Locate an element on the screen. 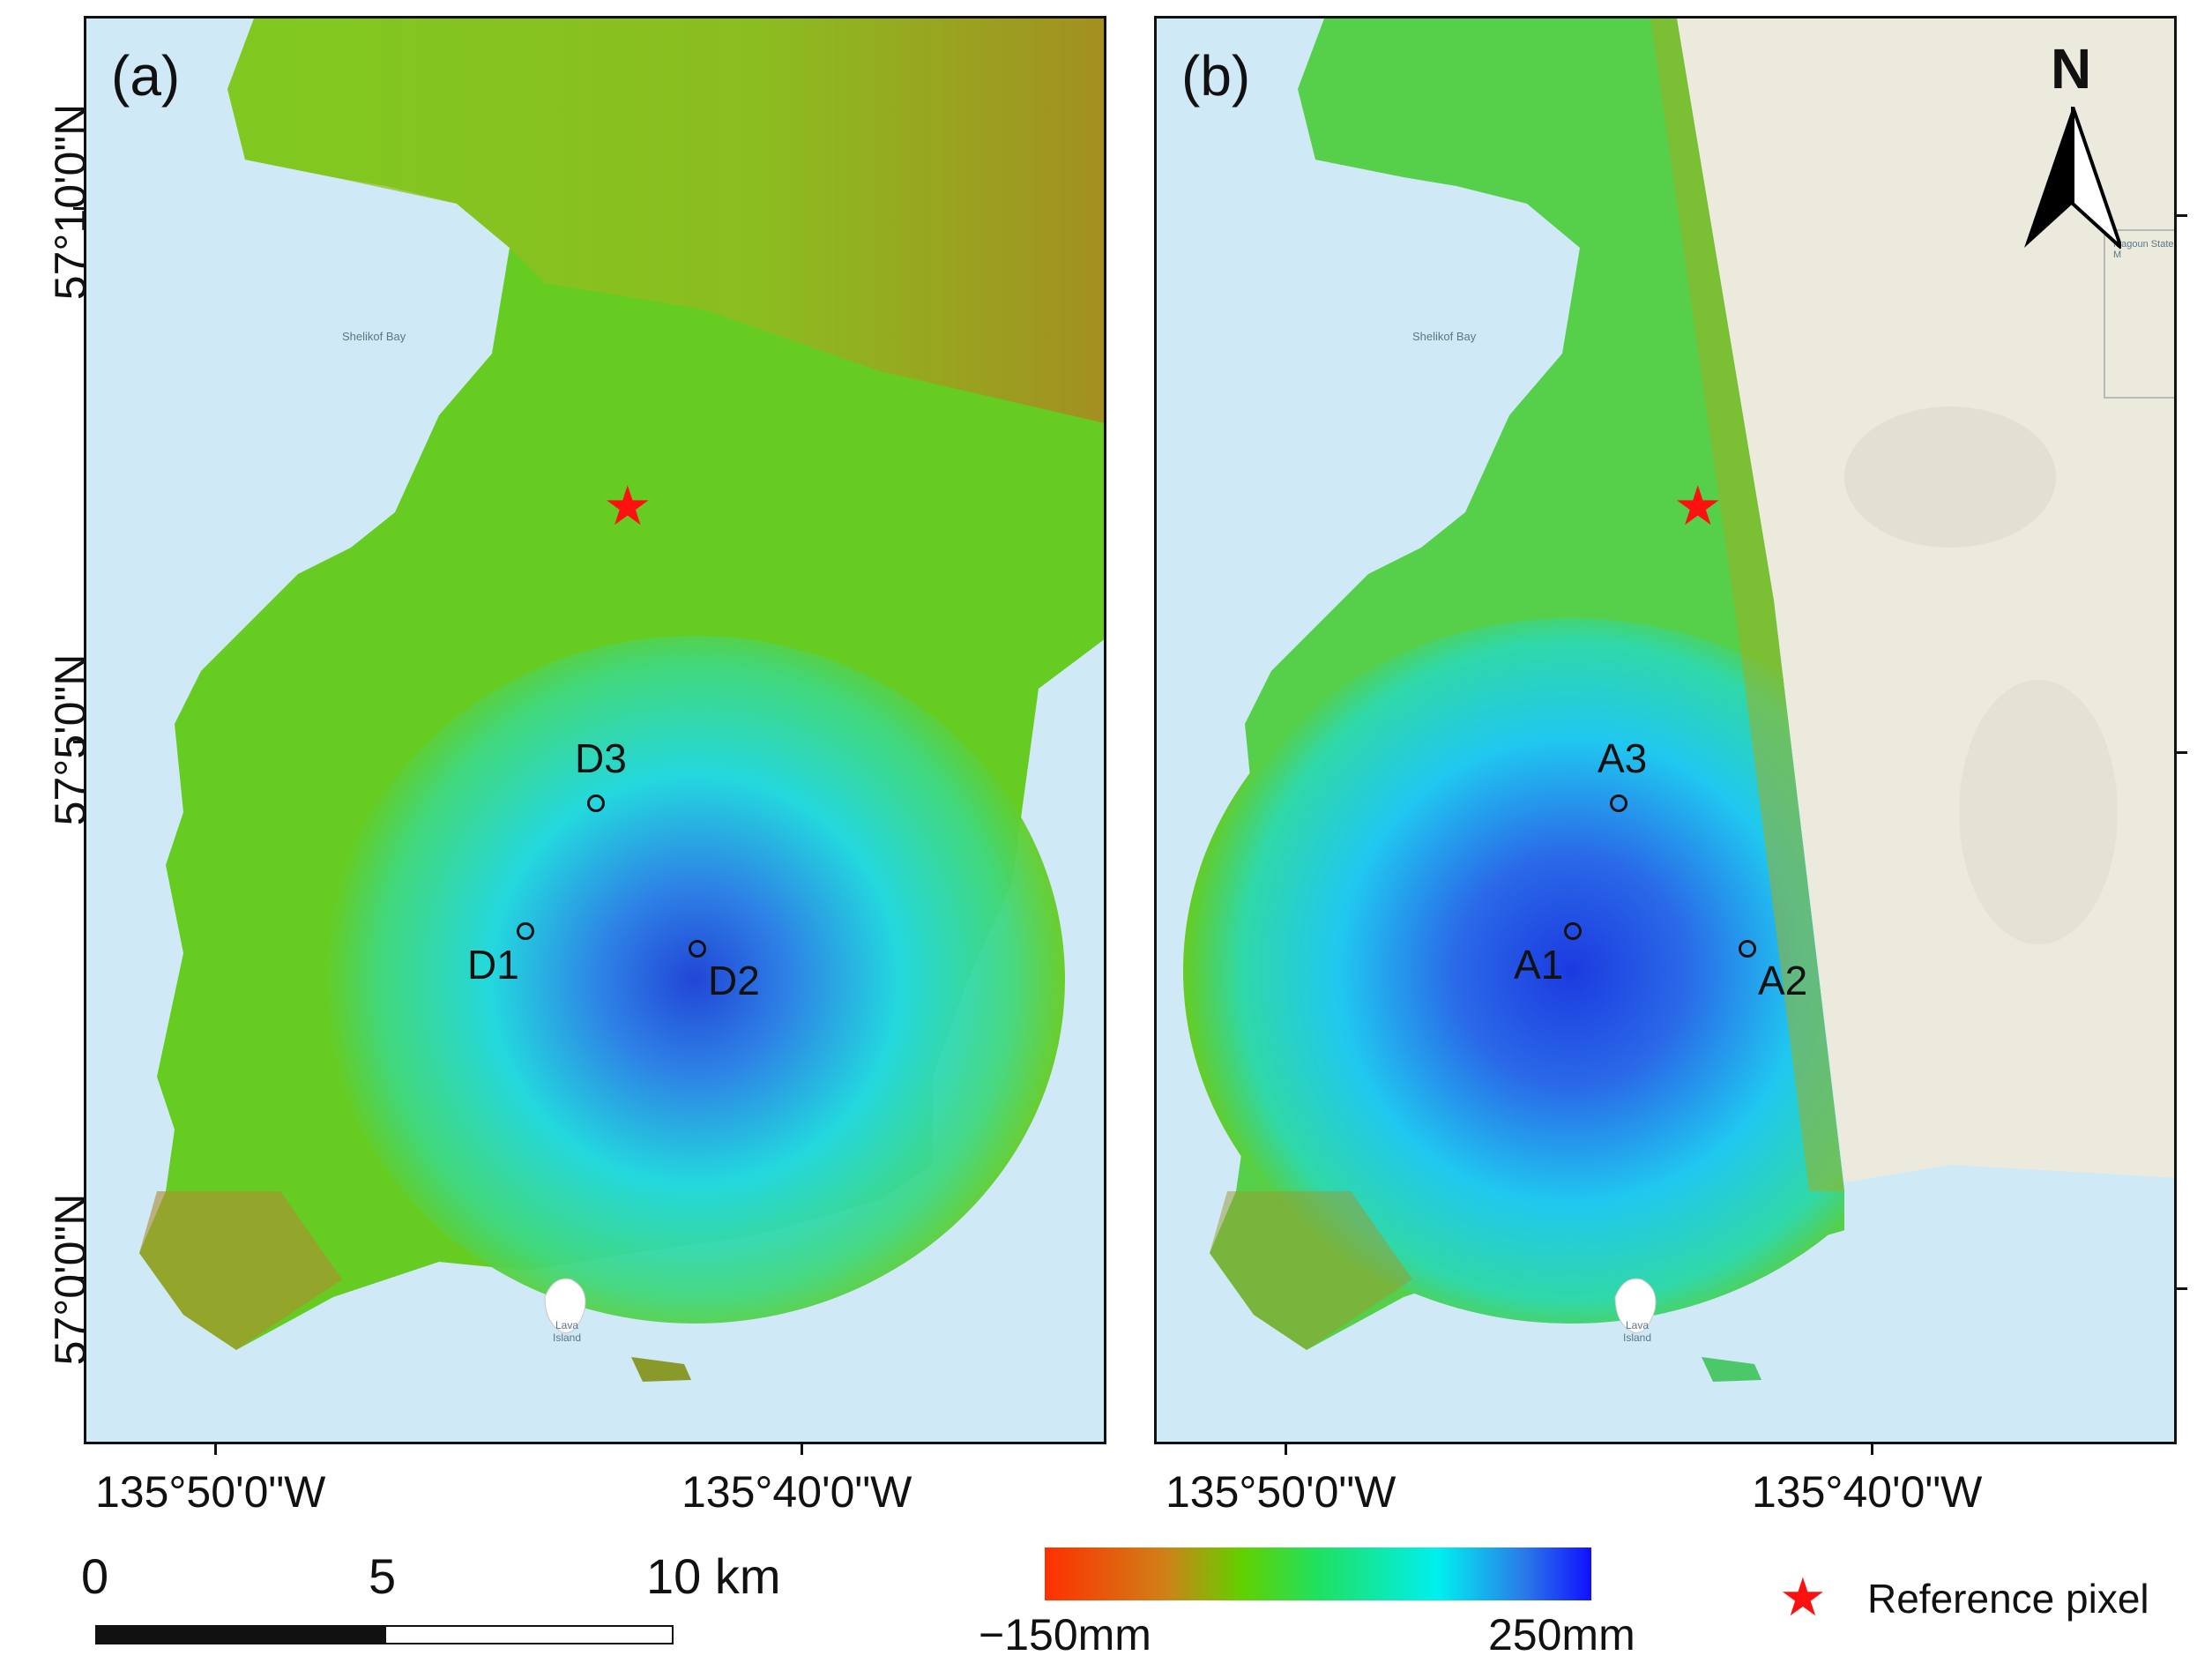 Image resolution: width=2212 pixels, height=1663 pixels. place-label-shelikof-bay: Shelikof Bay is located at coordinates (374, 336).